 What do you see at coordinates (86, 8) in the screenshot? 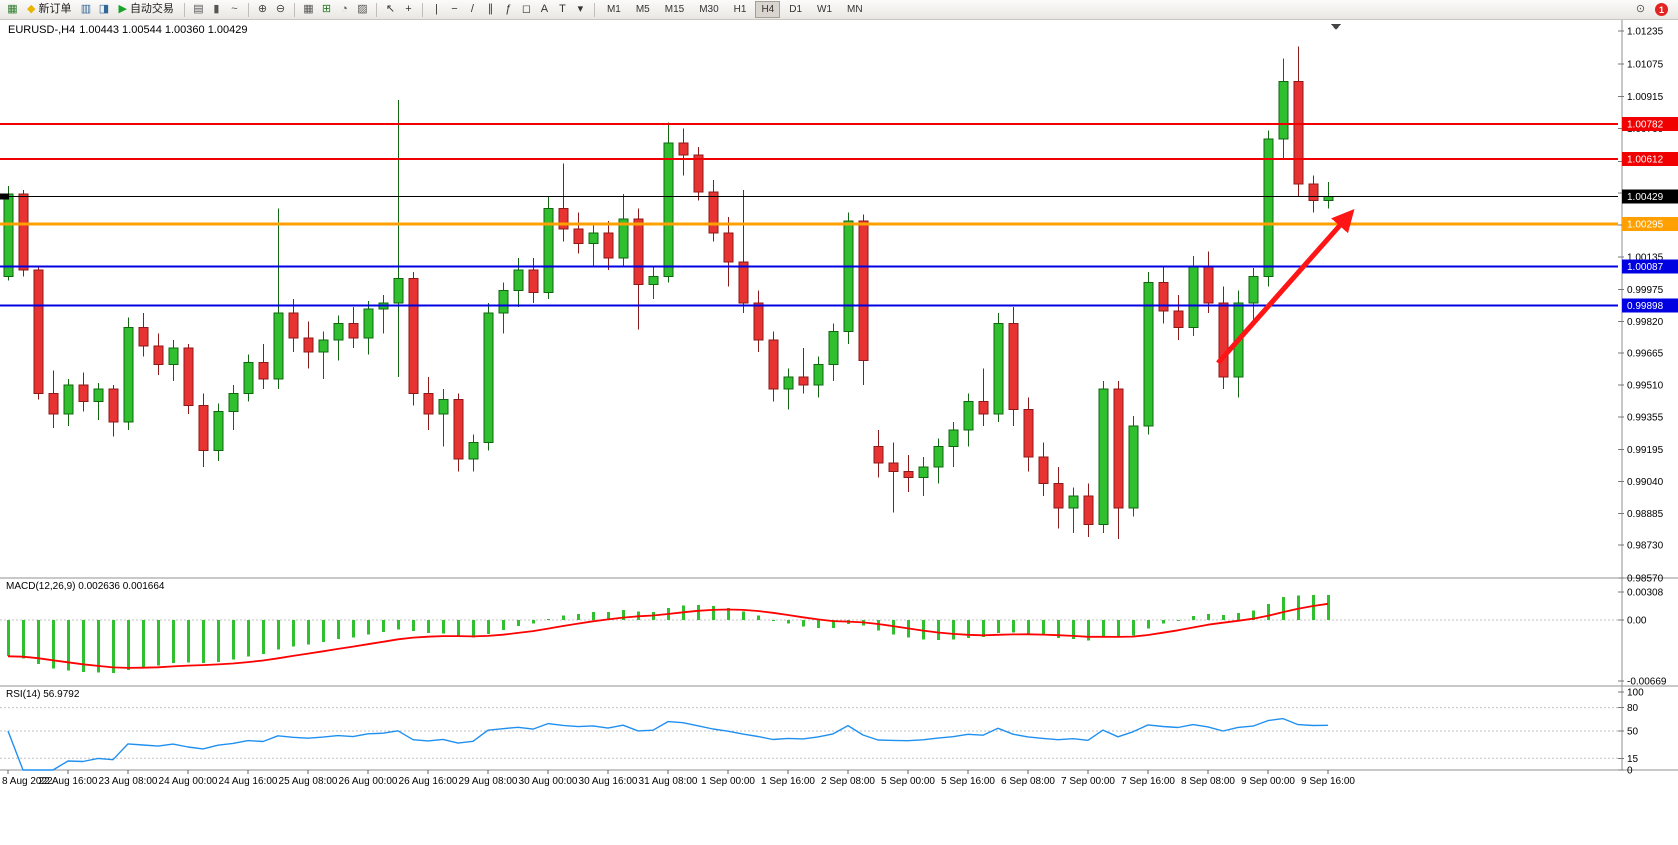
I see `profiles-icon: ▥` at bounding box center [86, 8].